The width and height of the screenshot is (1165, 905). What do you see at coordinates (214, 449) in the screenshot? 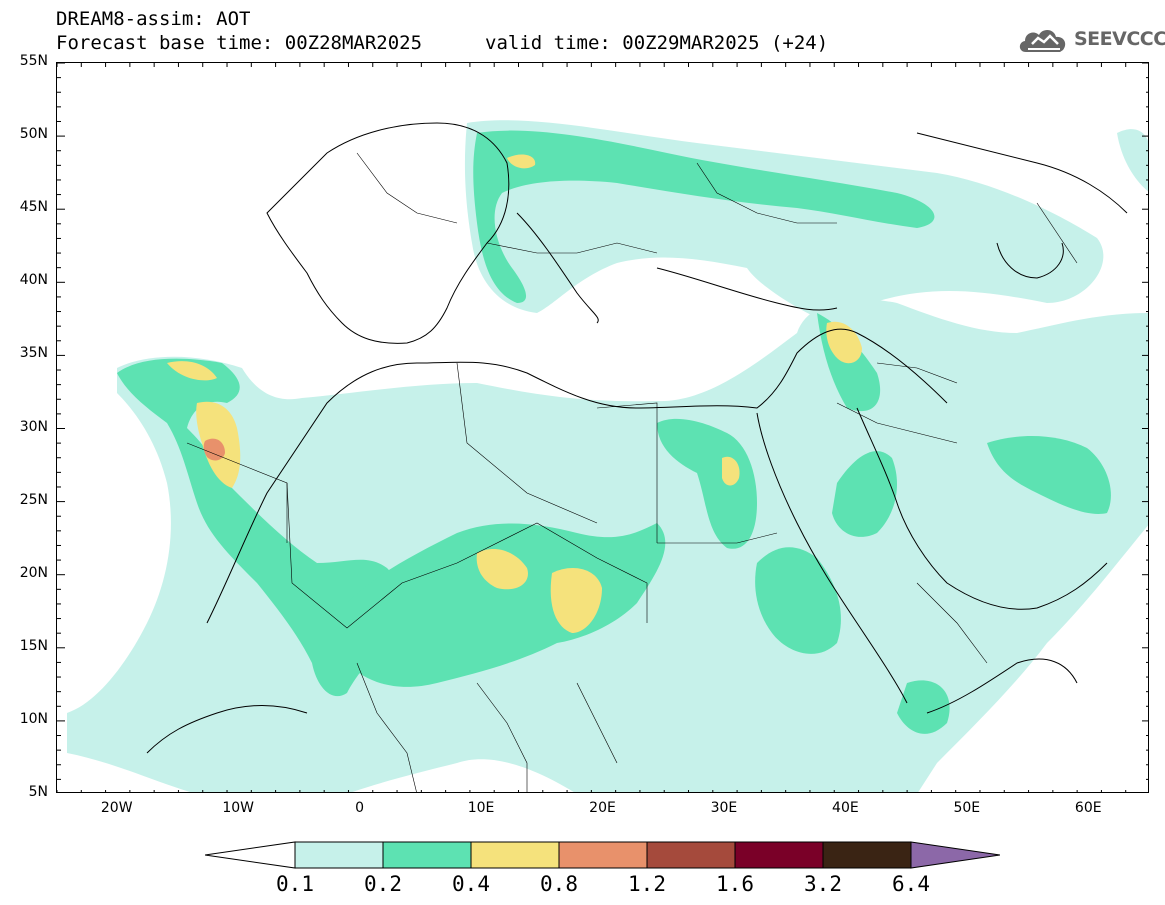
I see `aot-band-peak` at bounding box center [214, 449].